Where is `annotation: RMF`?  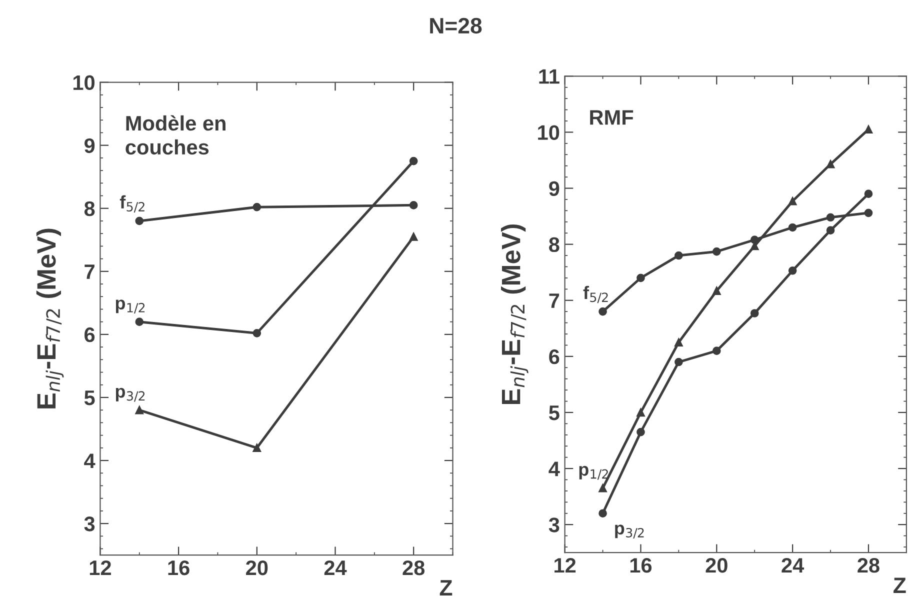 annotation: RMF is located at coordinates (612, 117).